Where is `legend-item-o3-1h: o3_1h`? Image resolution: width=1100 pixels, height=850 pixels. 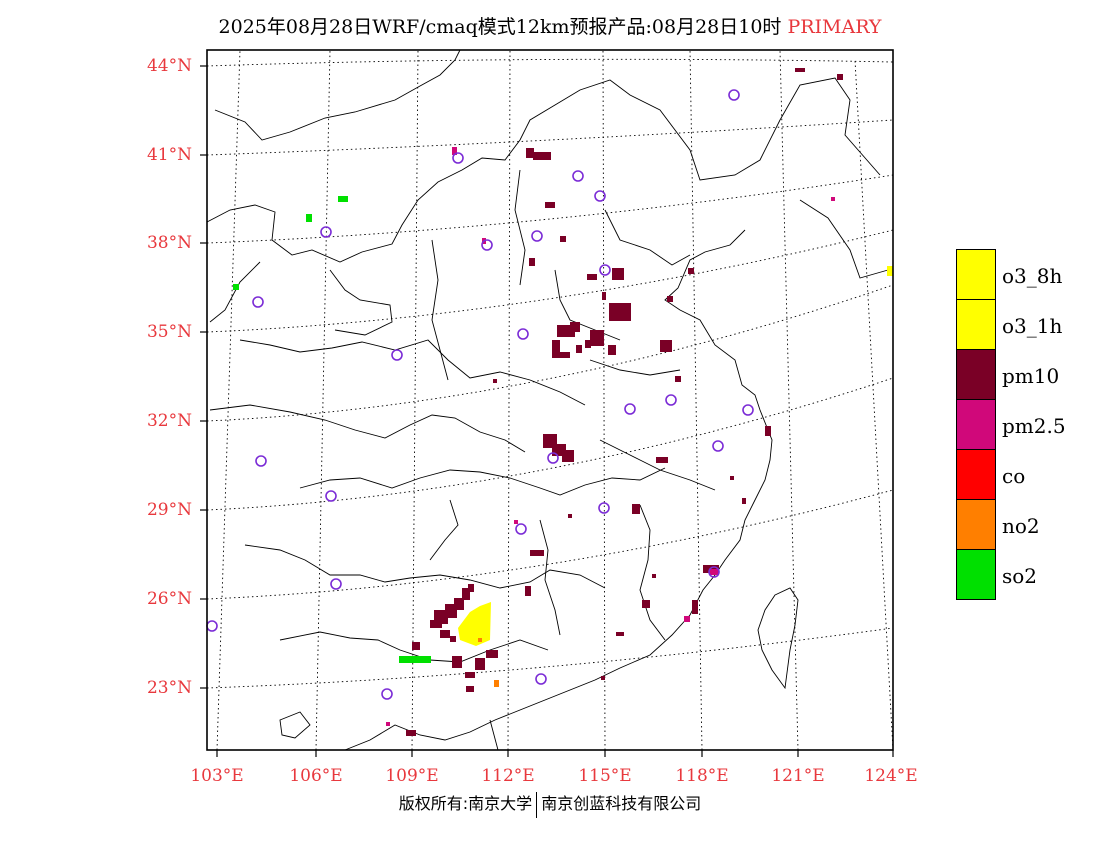
legend-item-o3-1h: o3_1h is located at coordinates (1026, 324).